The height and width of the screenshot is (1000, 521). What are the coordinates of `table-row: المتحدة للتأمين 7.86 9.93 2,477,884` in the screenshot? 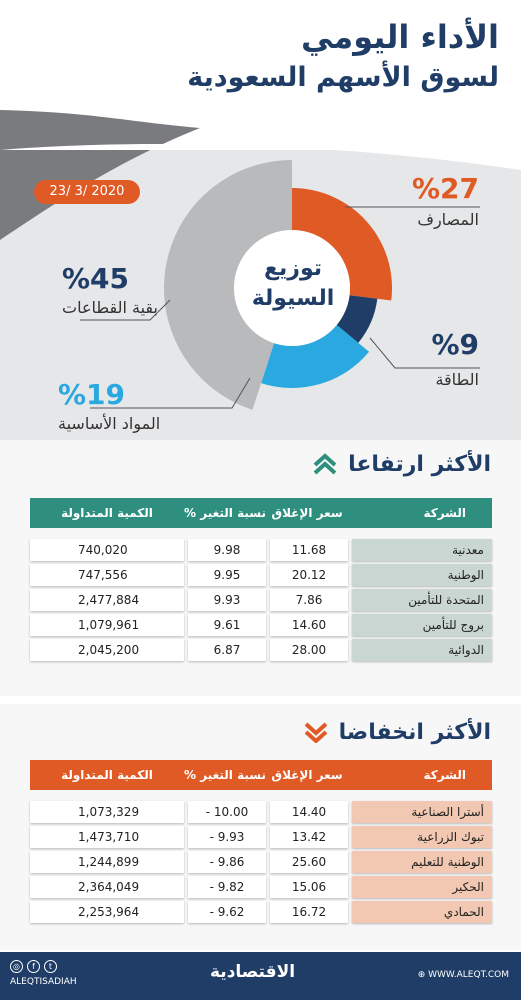 It's located at (261, 600).